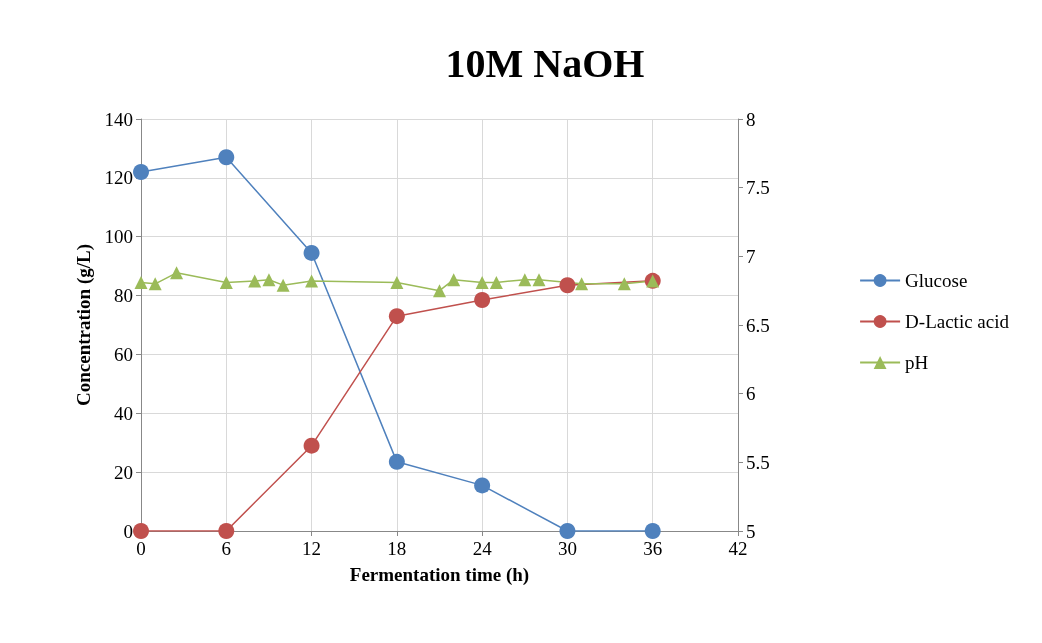 The height and width of the screenshot is (643, 1042). I want to click on y-tick-label: 100, so click(118, 237).